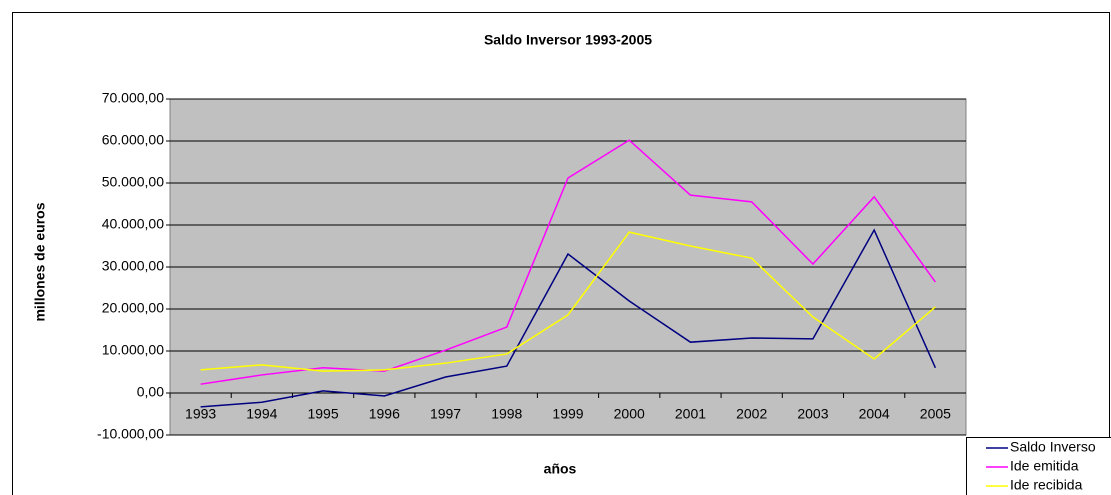 Image resolution: width=1111 pixels, height=495 pixels. Describe the element at coordinates (133, 308) in the screenshot. I see `y-tick-label: 20.000,00` at that location.